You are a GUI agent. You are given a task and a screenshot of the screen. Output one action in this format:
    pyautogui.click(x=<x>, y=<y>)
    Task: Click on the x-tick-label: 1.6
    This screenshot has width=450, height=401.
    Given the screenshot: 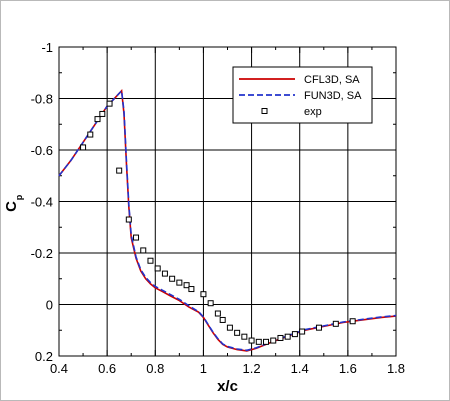 What is the action you would take?
    pyautogui.click(x=348, y=368)
    